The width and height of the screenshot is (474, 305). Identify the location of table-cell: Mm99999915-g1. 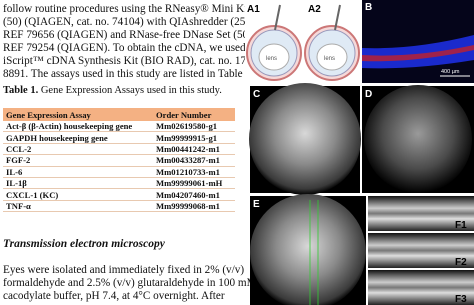
(193, 137).